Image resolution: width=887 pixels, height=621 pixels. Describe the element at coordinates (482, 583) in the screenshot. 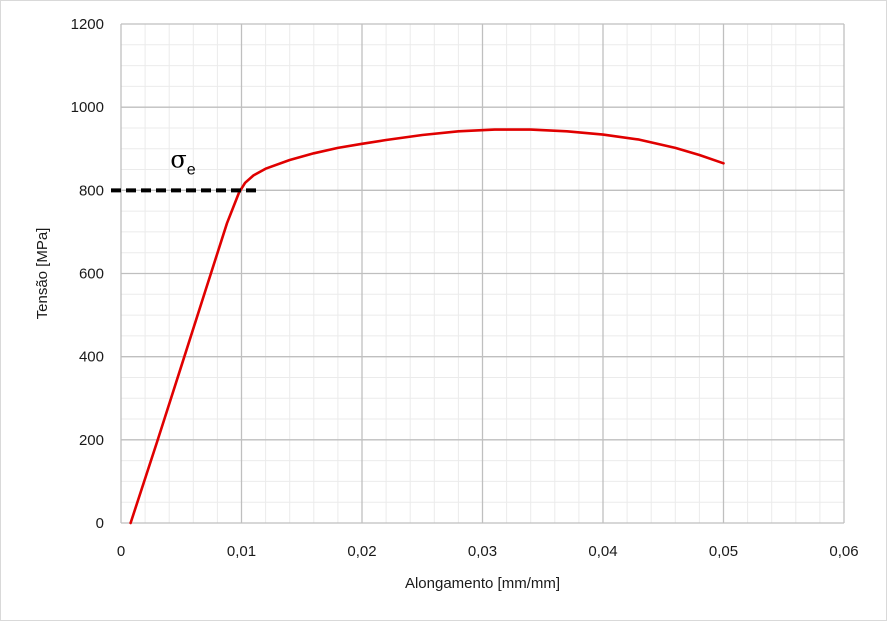

I see `x-axis-title: Alongamento [mm/mm]` at that location.